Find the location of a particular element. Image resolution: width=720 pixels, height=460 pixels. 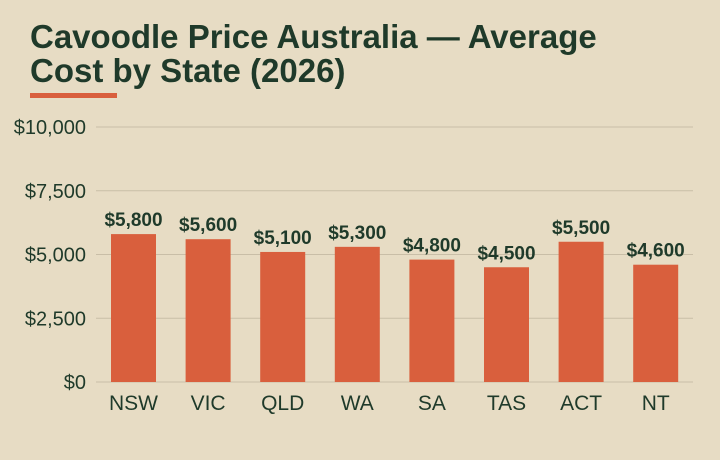

x-tick-label: TAS is located at coordinates (506, 403).